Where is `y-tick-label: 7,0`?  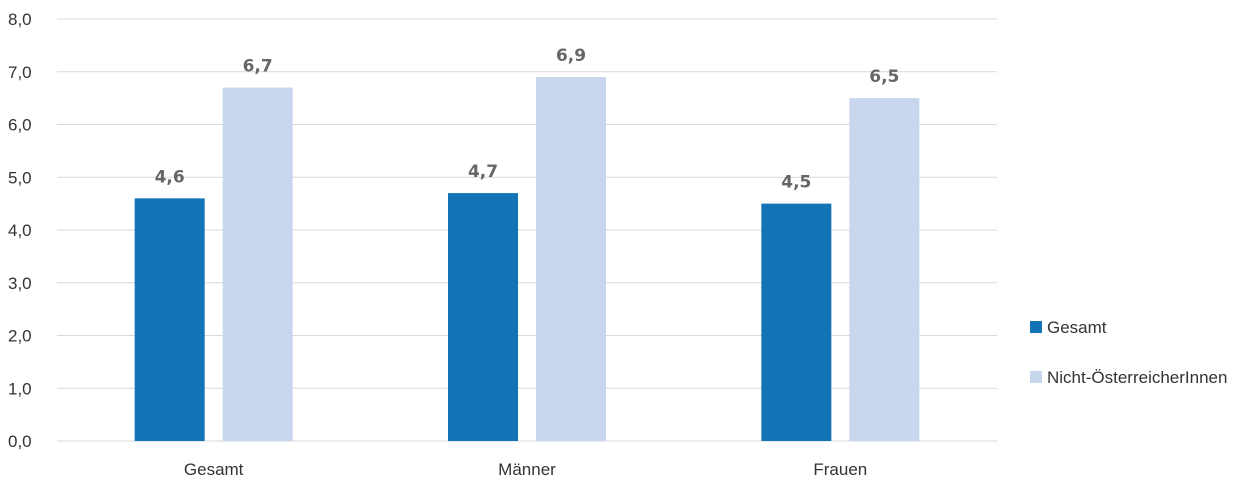 y-tick-label: 7,0 is located at coordinates (20, 72).